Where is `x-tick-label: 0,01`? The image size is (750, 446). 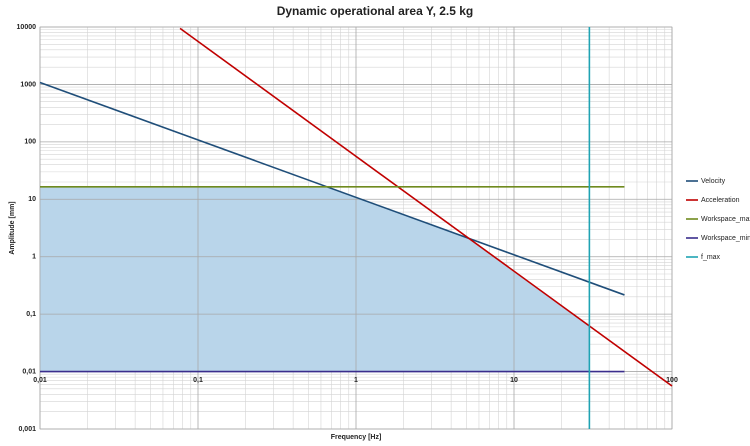 x-tick-label: 0,01 is located at coordinates (40, 380).